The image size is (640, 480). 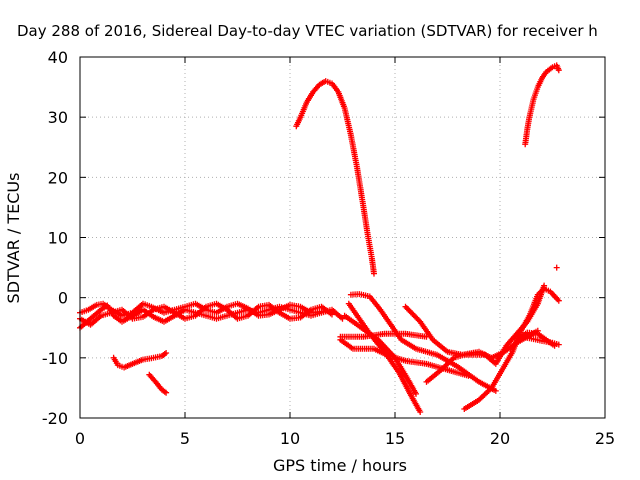 What do you see at coordinates (58, 238) in the screenshot?
I see `y-tick-label: 10` at bounding box center [58, 238].